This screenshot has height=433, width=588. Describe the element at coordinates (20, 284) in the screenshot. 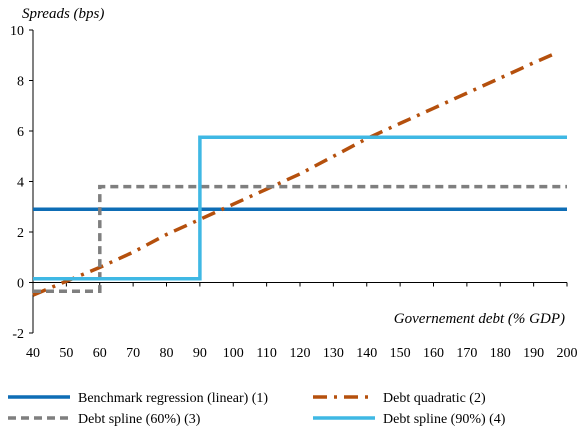

I see `y-tick-label: 0` at that location.